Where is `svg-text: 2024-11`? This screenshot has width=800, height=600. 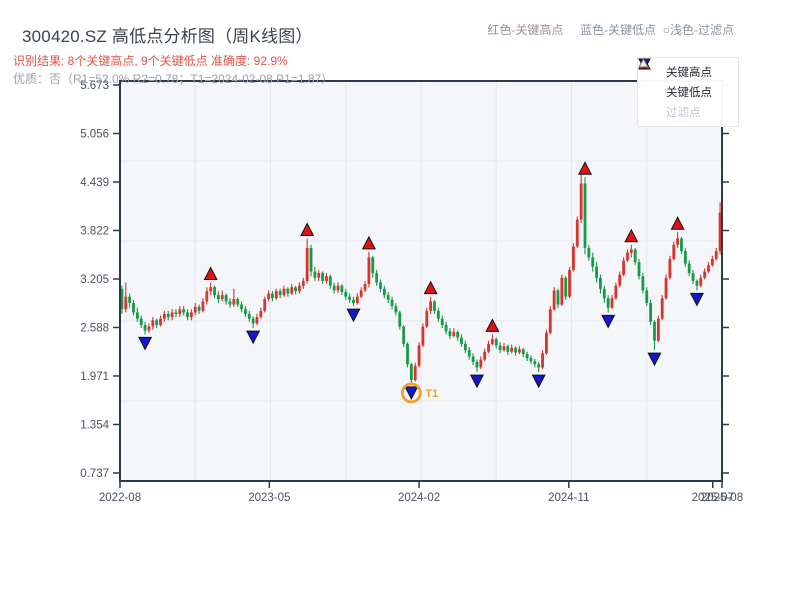 svg-text: 2024-11 is located at coordinates (568, 498).